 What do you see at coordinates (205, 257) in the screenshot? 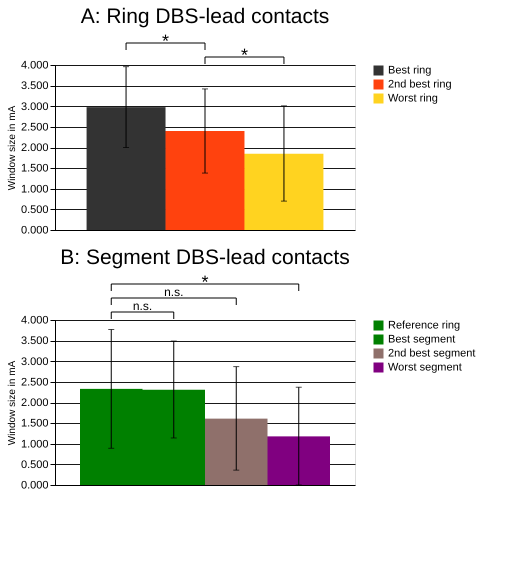
I see `chart-title: B: Segment DBS-lead contacts` at bounding box center [205, 257].